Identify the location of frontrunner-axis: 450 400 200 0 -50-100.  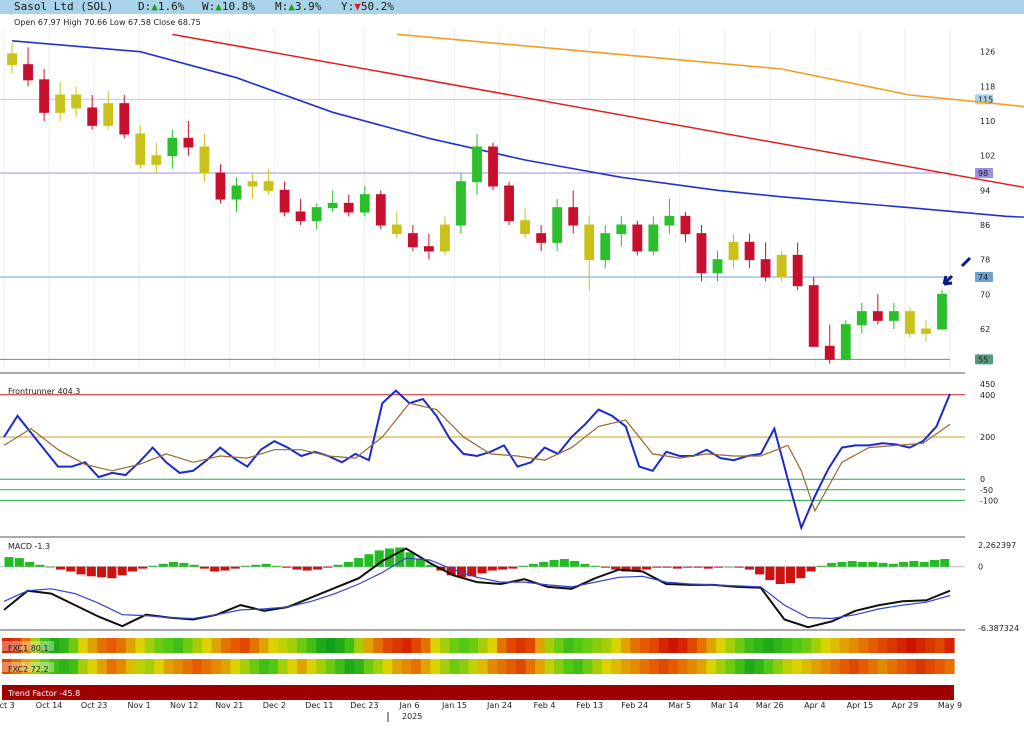
(989, 442).